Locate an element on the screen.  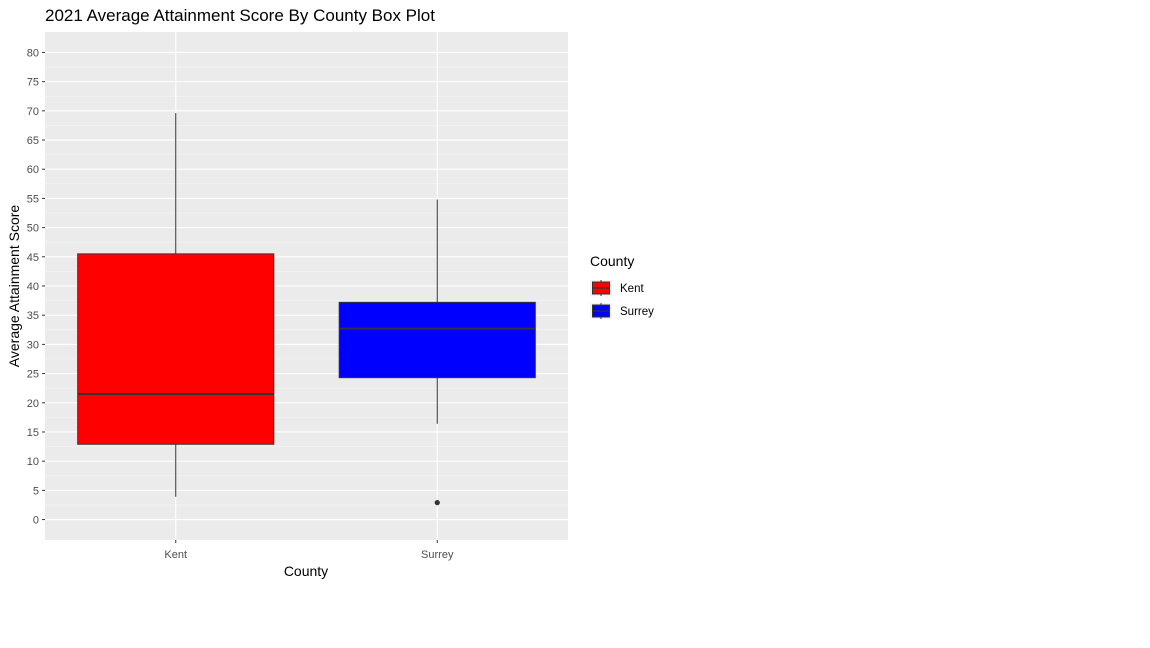
y-axis: 0 5 10 15 20 25 30 35 40 45 50 55 60 65 70 75 80 is located at coordinates (36, 287).